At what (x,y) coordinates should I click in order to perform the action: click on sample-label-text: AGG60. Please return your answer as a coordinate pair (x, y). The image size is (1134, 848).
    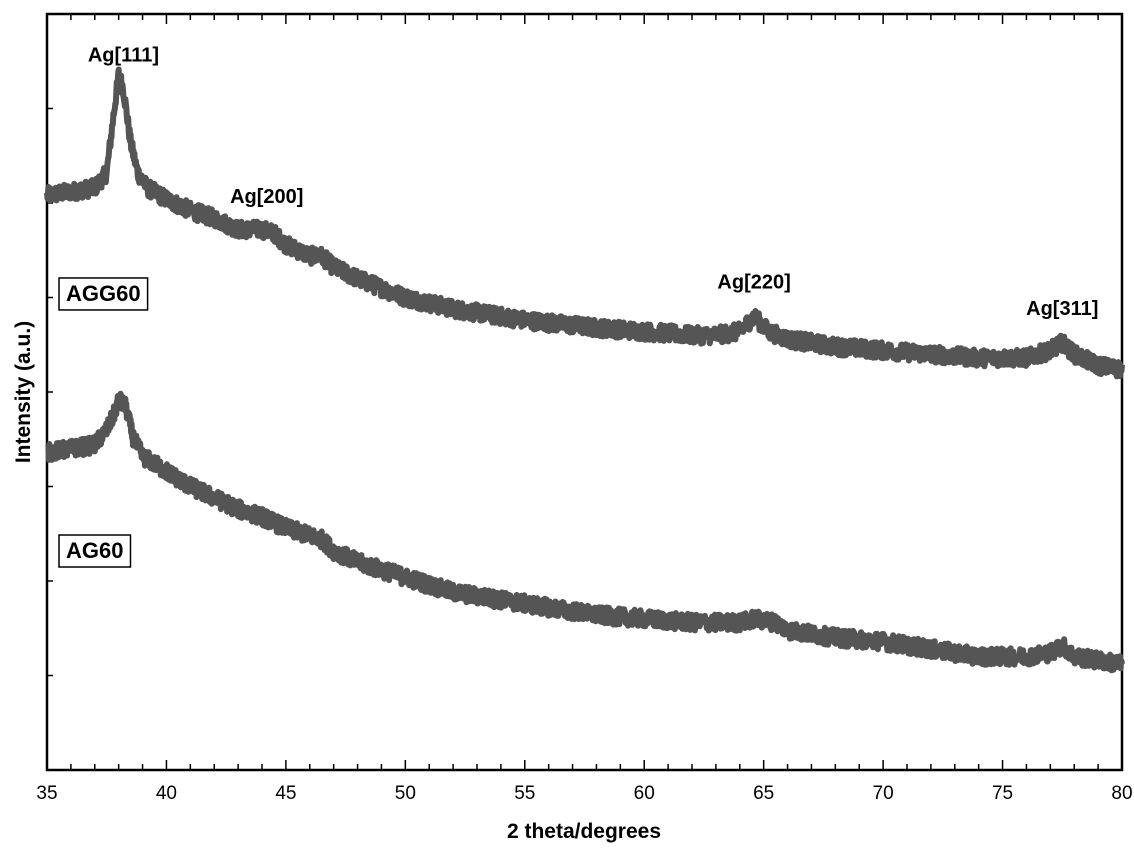
    Looking at the image, I should click on (103, 293).